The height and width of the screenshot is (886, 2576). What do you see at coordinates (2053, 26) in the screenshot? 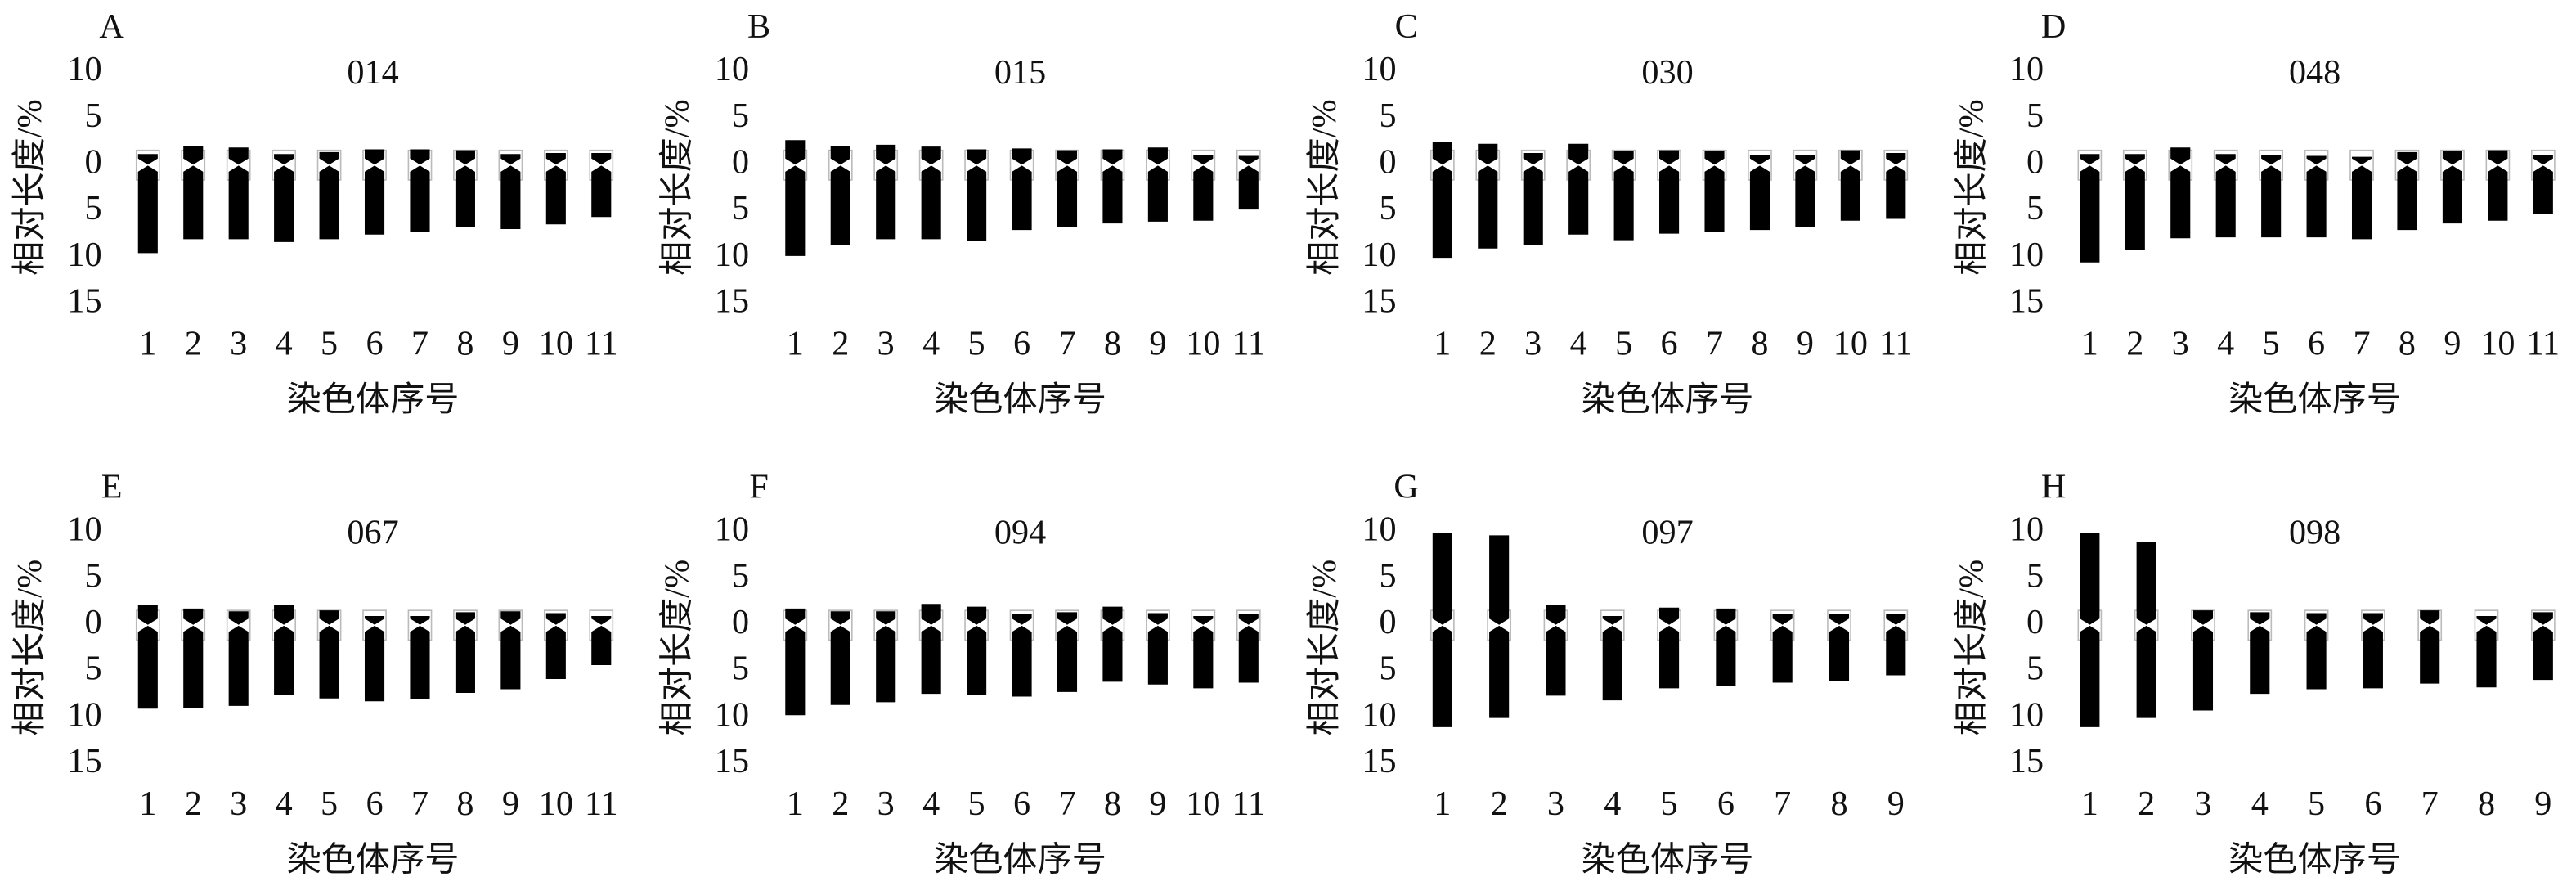
I see `panel-letter: D` at bounding box center [2053, 26].